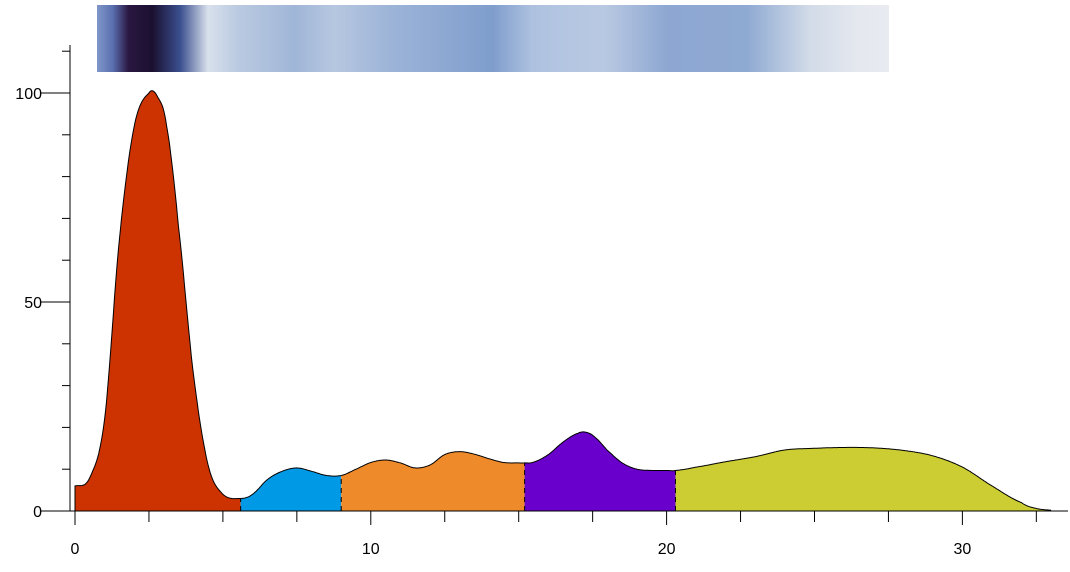 The image size is (1070, 572). I want to click on y-tick-label: 0, so click(37, 512).